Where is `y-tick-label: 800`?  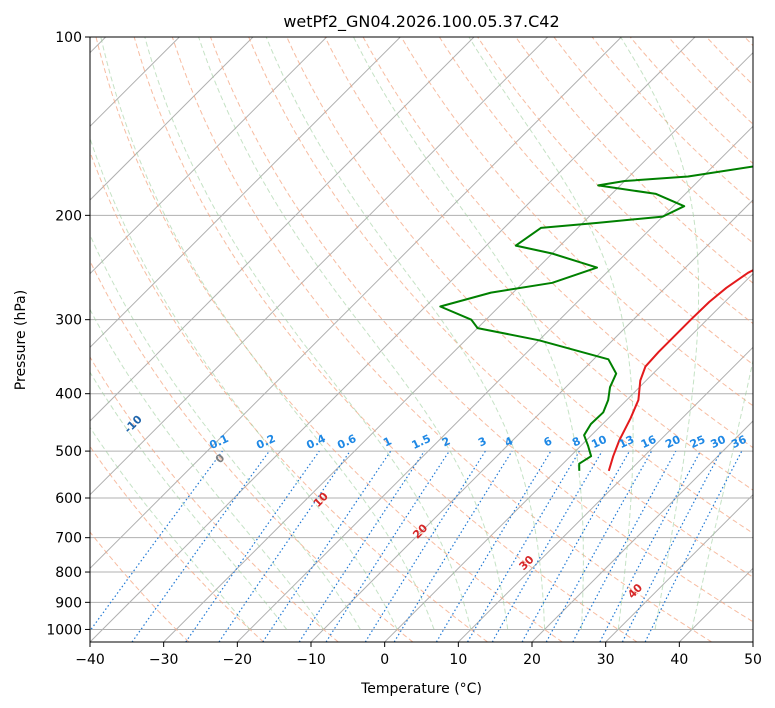
y-tick-label: 800 is located at coordinates (68, 573).